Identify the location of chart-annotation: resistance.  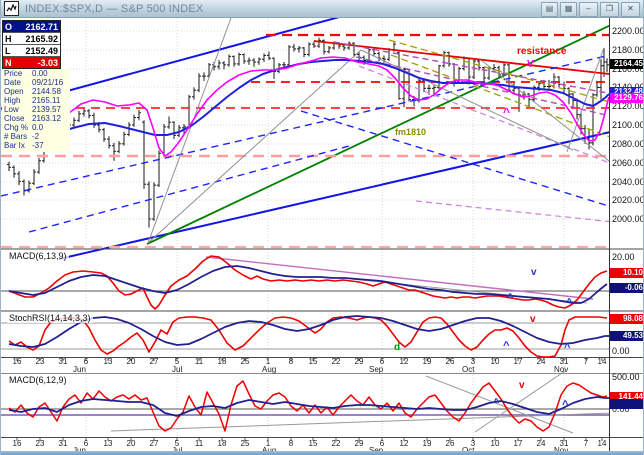
(542, 51).